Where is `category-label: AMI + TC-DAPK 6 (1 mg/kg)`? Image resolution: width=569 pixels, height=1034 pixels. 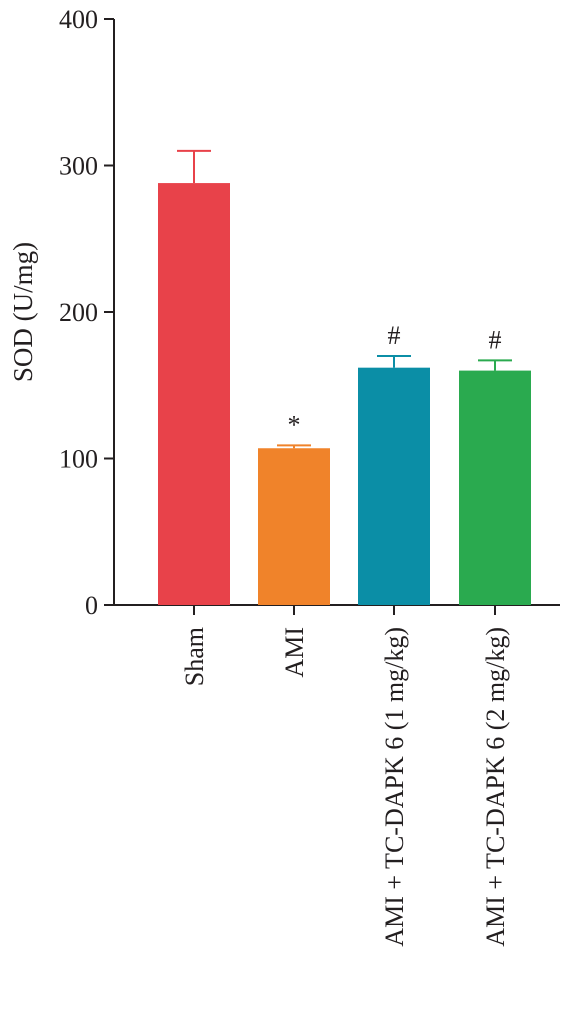
category-label: AMI + TC-DAPK 6 (1 mg/kg) is located at coordinates (394, 787).